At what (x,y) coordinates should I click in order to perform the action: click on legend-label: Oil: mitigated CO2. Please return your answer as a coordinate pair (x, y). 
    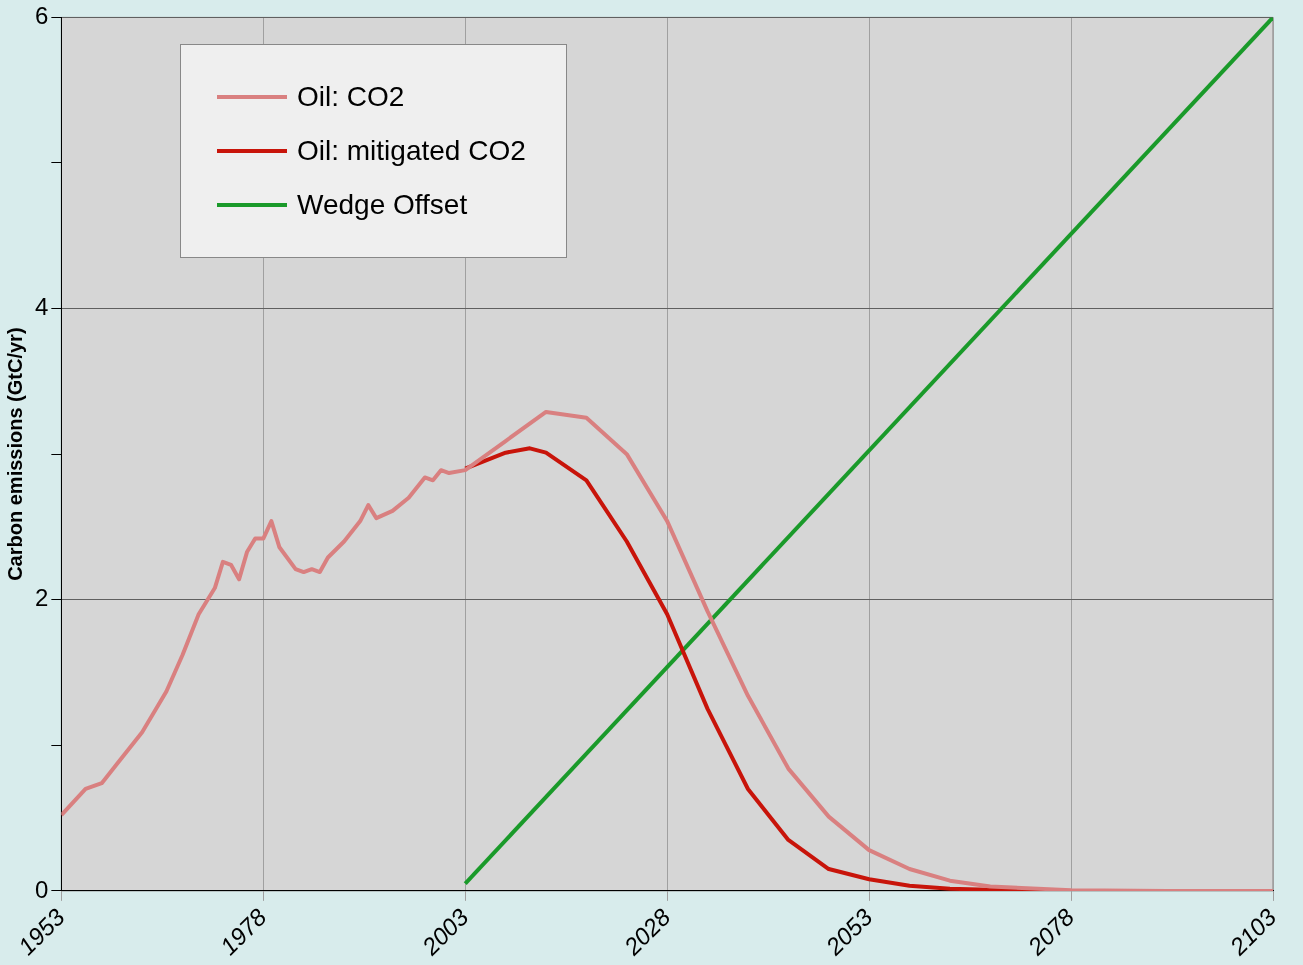
    Looking at the image, I should click on (411, 151).